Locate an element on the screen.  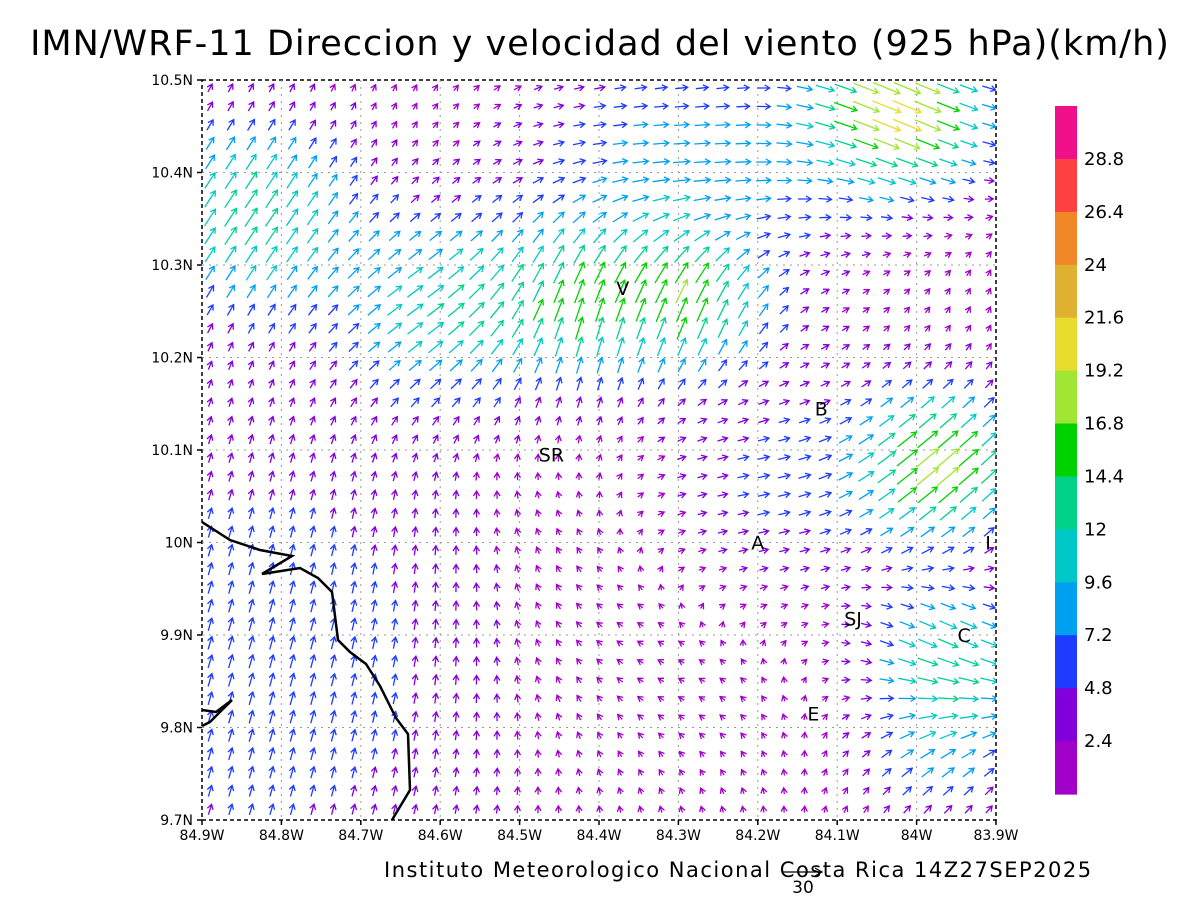
colorbar-label: 4.8 is located at coordinates (1098, 688).